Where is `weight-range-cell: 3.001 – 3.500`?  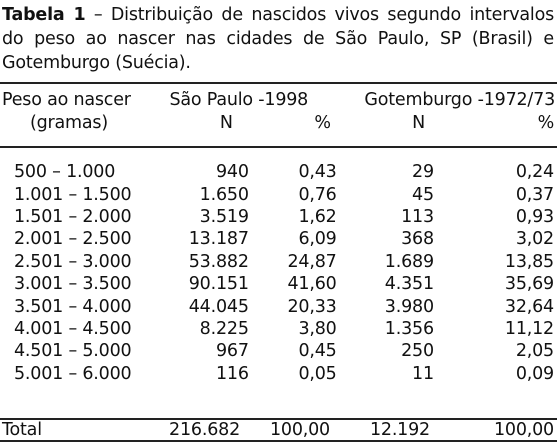
weight-range-cell: 3.001 – 3.500 is located at coordinates (73, 284).